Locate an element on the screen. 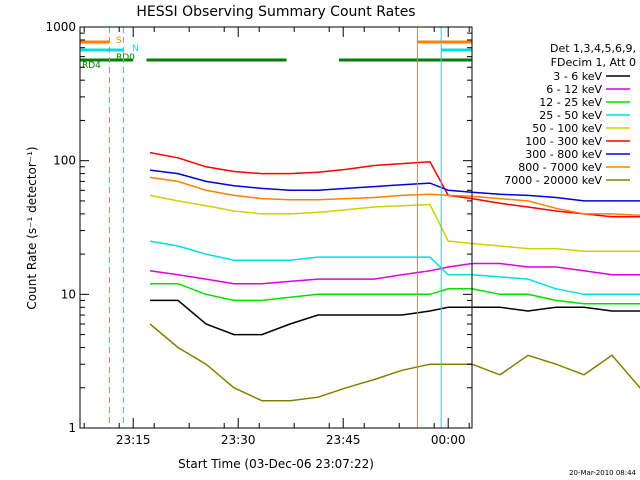 The height and width of the screenshot is (480, 640). legend-label: 800 - 7000 keV is located at coordinates (560, 167).